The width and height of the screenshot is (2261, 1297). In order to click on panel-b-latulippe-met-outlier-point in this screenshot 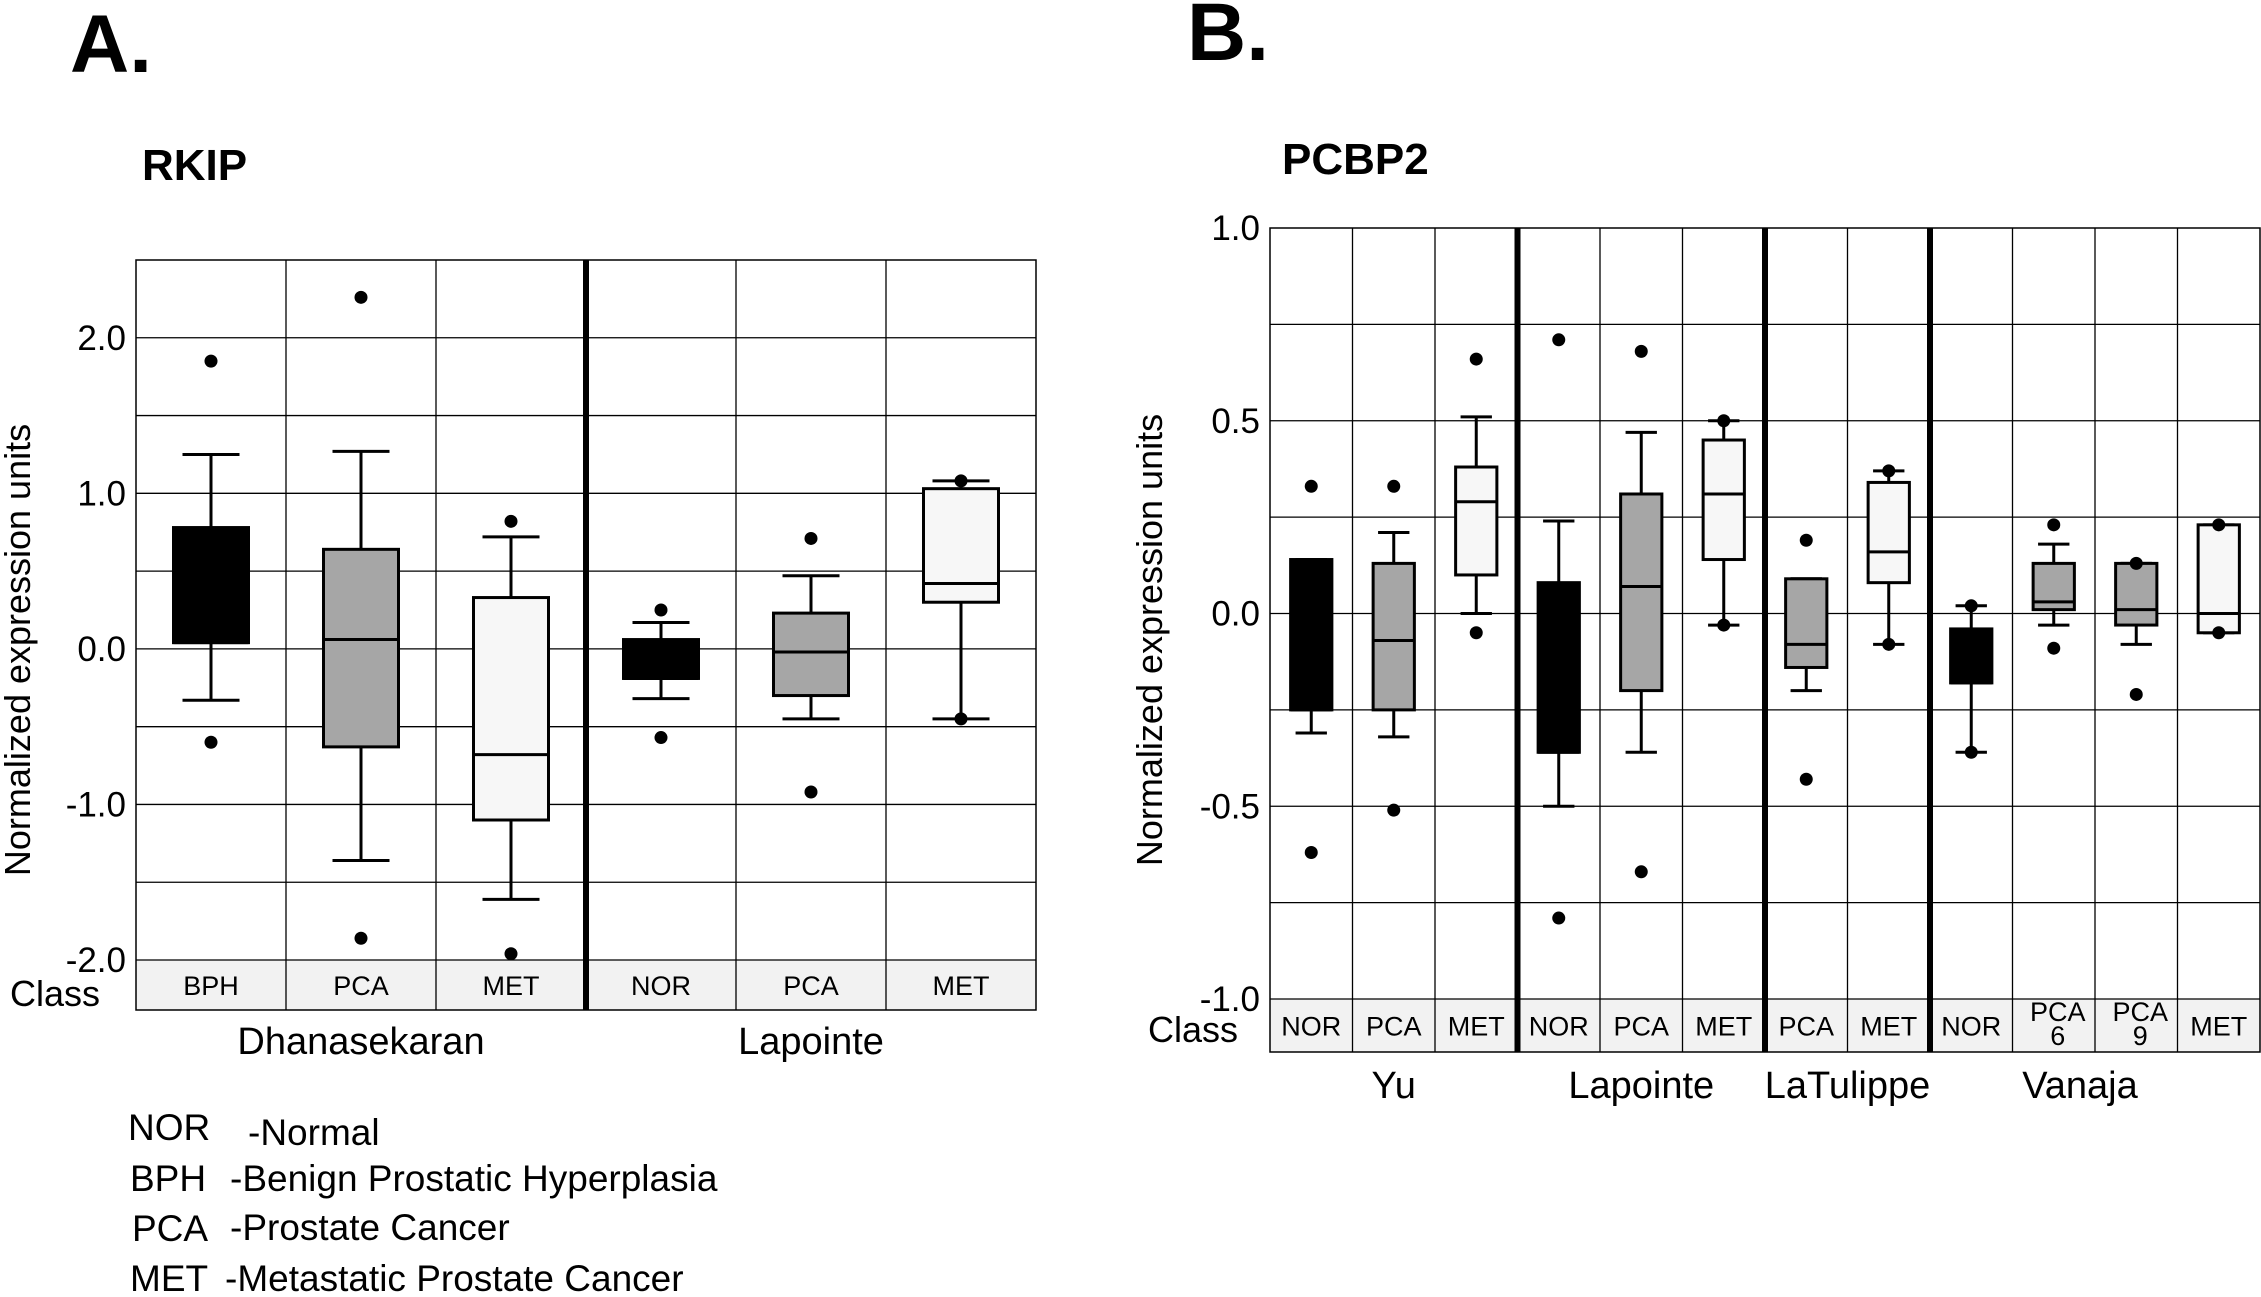, I will do `click(1889, 644)`.